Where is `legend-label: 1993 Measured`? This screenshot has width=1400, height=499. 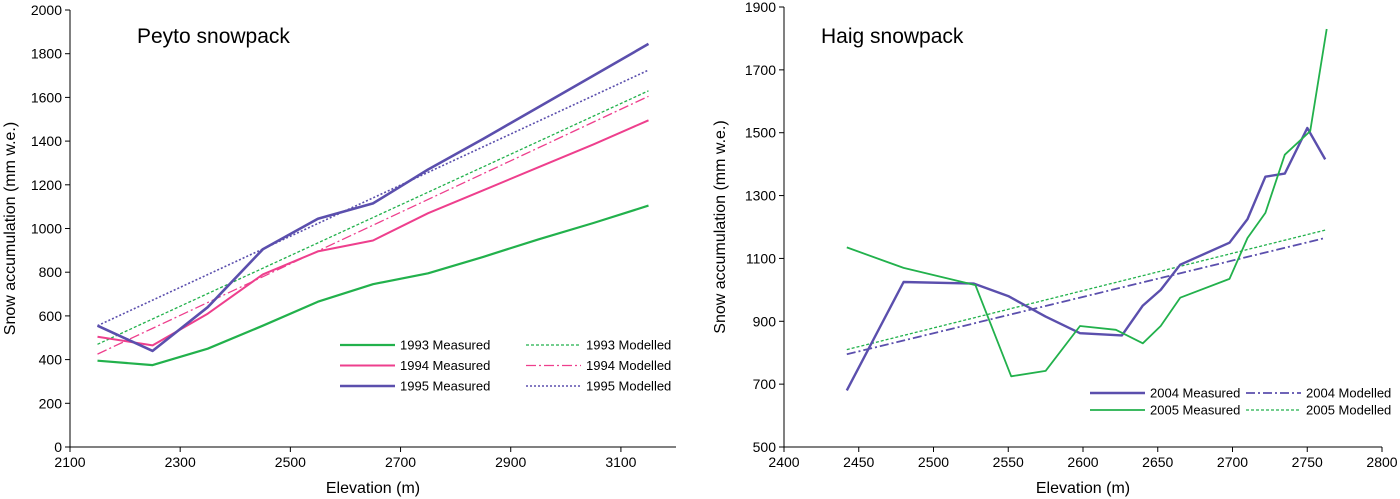 legend-label: 1993 Measured is located at coordinates (445, 345).